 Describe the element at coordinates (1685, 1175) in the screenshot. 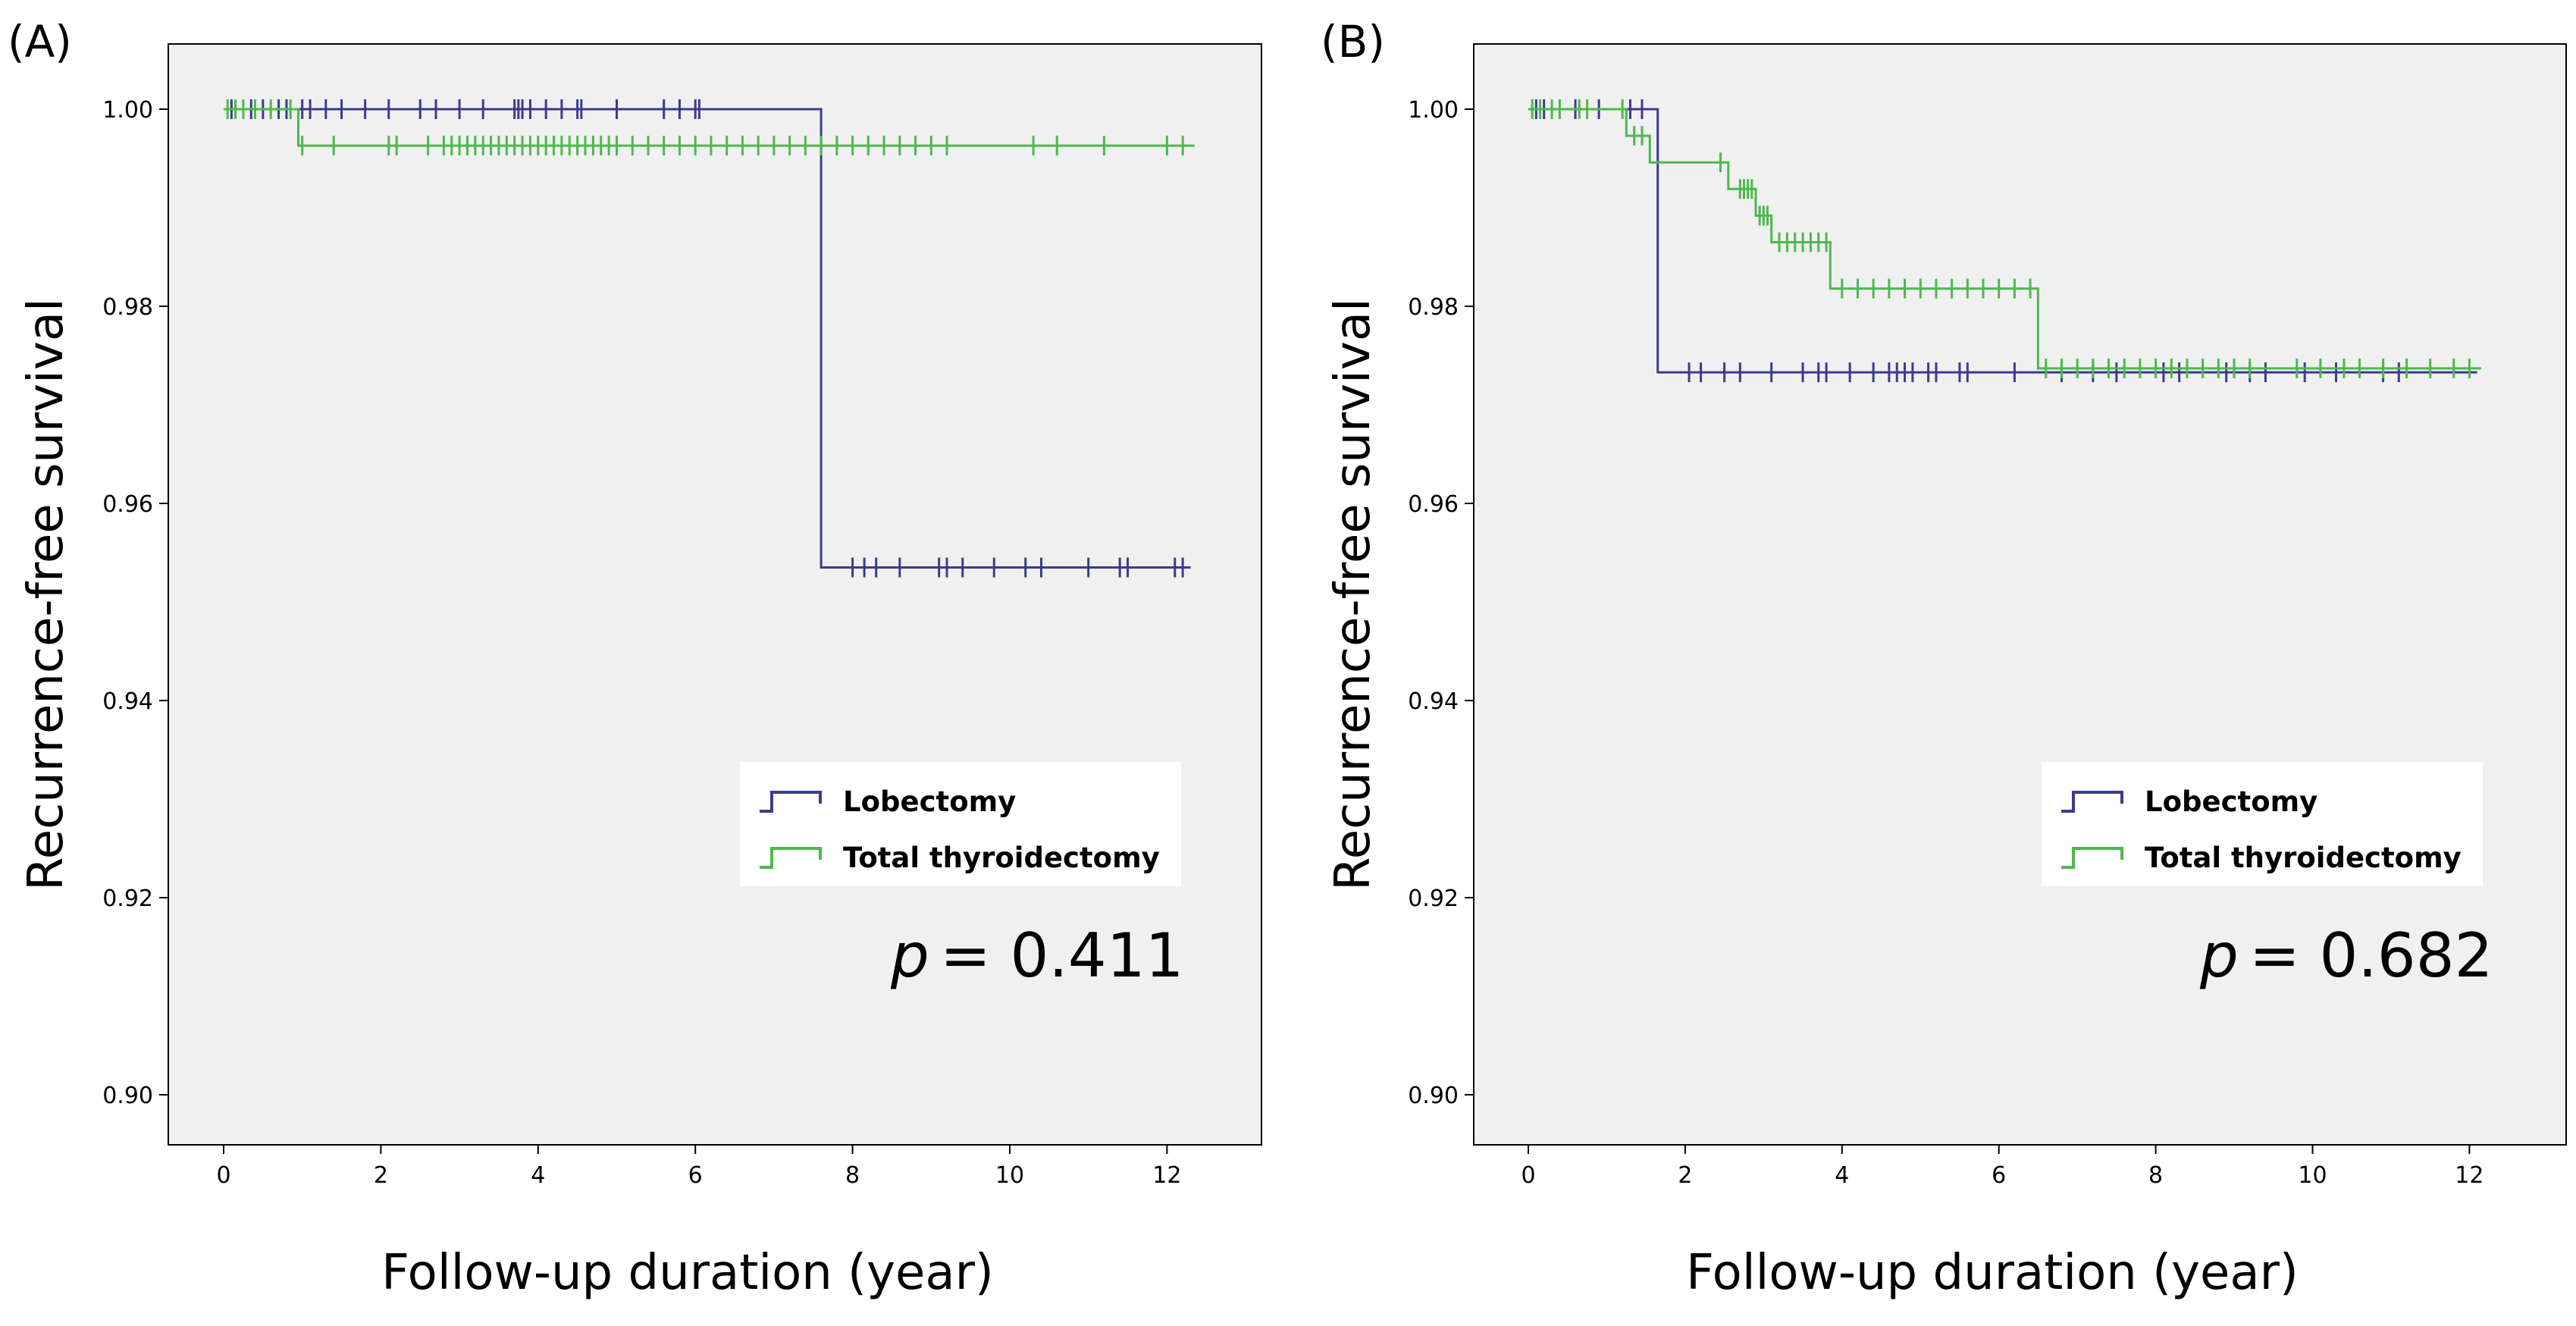

I see `panel-b-x-tick-label: 2` at that location.